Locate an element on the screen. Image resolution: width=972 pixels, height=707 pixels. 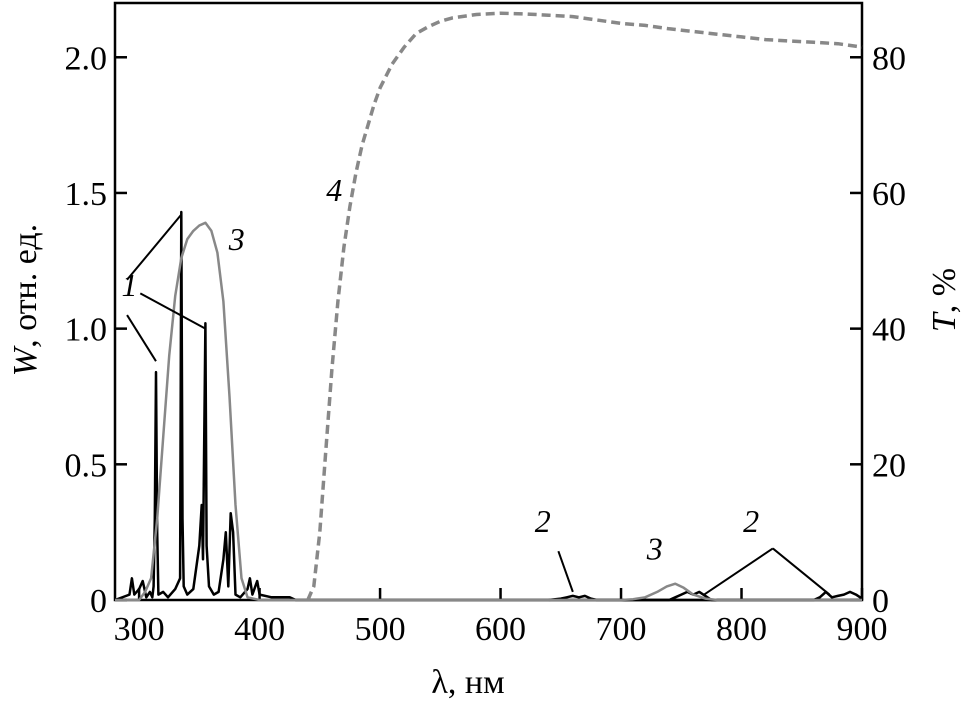
y-right-tick-label: 60 is located at coordinates (889, 194).